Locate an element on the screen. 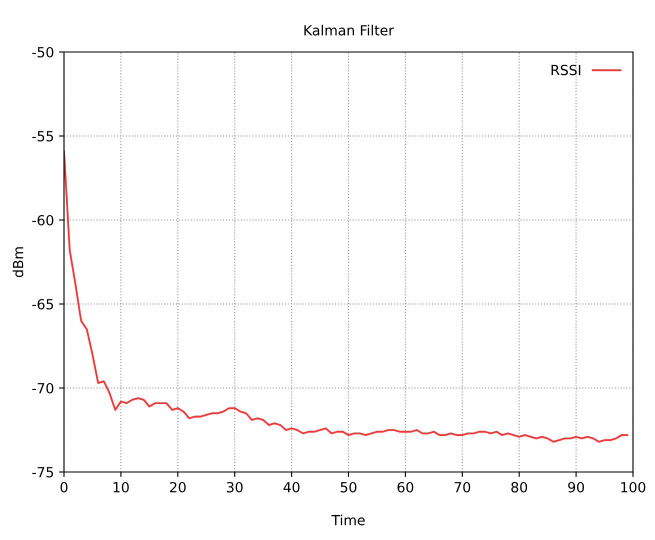  x-tick-label: 60 is located at coordinates (406, 487).